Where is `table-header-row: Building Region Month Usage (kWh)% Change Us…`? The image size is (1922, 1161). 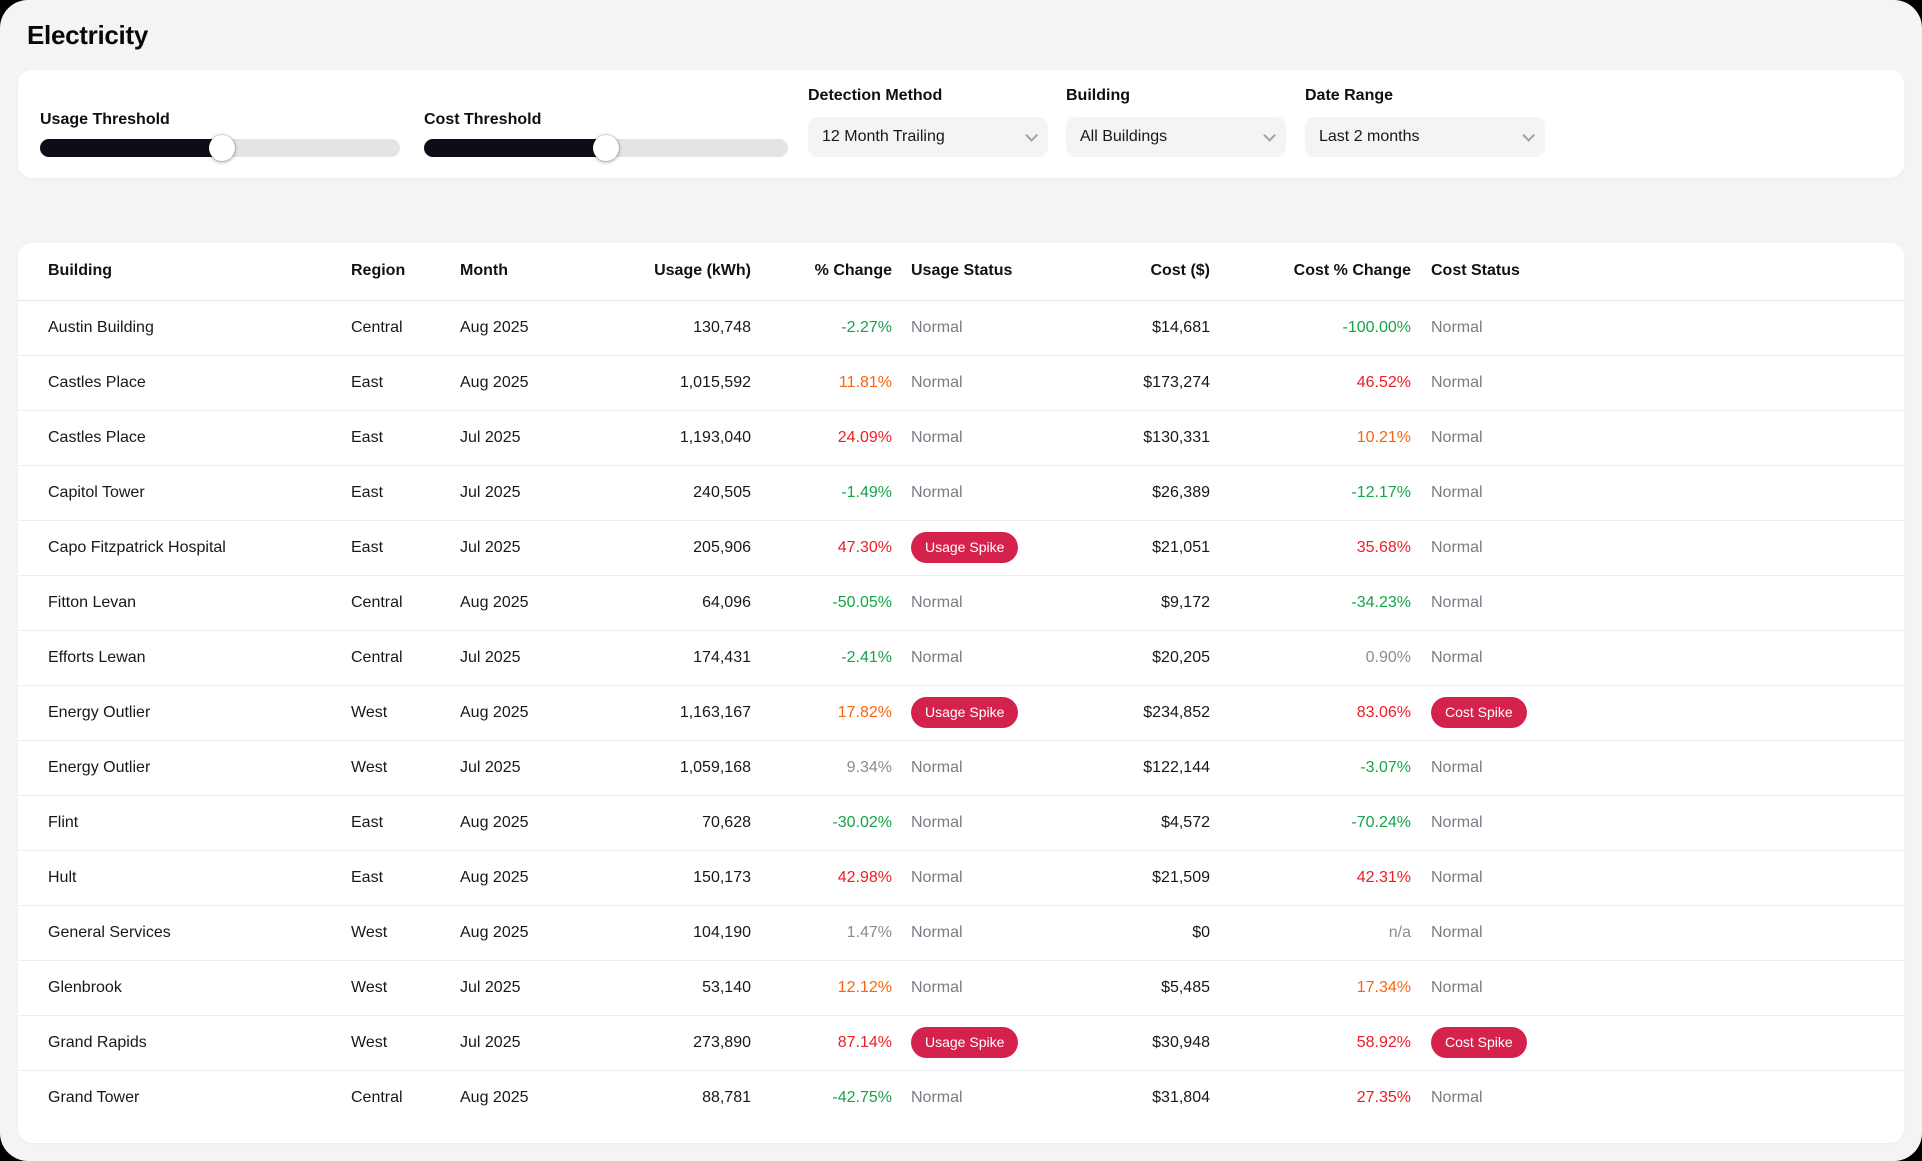
table-header-row: Building Region Month Usage (kWh)% Change Us… is located at coordinates (961, 272).